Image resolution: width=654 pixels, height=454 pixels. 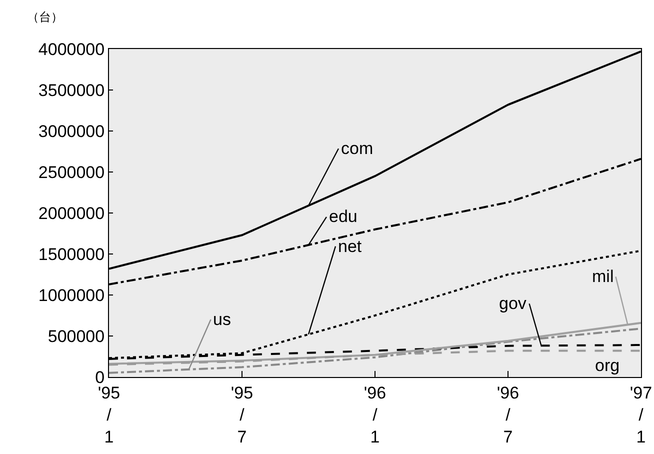 What do you see at coordinates (242, 415) in the screenshot?
I see `x-tick-label: '95/7` at bounding box center [242, 415].